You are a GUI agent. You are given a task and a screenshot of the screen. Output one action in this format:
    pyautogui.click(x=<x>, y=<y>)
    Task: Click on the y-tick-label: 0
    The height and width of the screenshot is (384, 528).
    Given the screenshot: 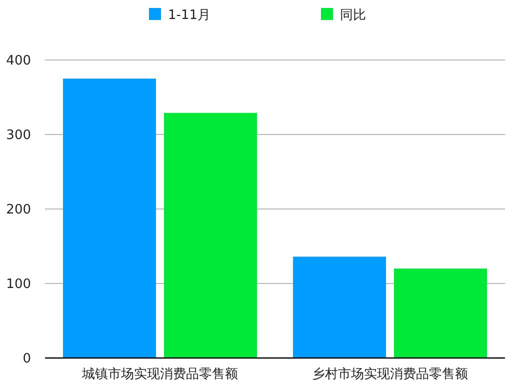 What is the action you would take?
    pyautogui.click(x=26, y=359)
    